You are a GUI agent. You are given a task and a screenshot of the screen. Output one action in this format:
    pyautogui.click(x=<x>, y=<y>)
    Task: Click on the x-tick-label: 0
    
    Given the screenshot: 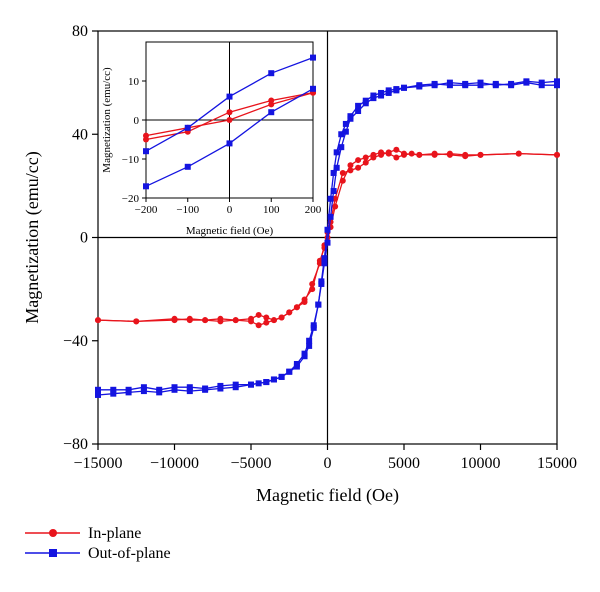 What is the action you would take?
    pyautogui.click(x=328, y=463)
    